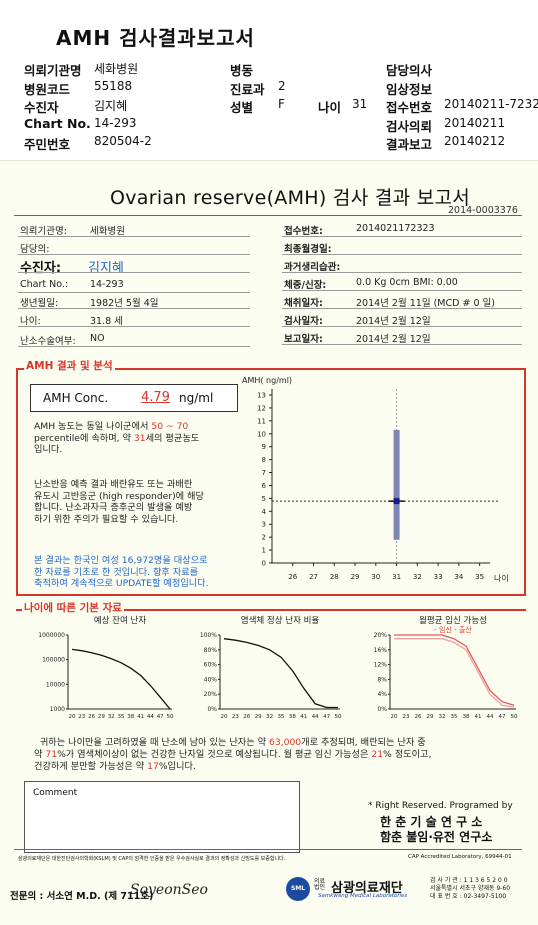 This screenshot has width=538, height=925. Describe the element at coordinates (235, 717) in the screenshot. I see `mini-x-tick: 23` at that location.